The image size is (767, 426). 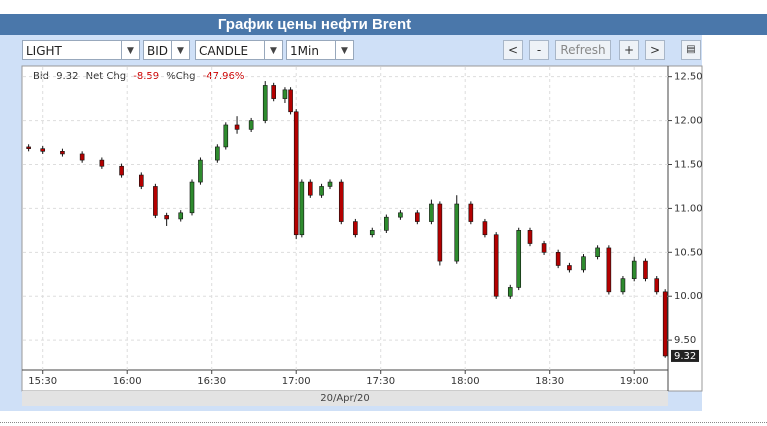 What do you see at coordinates (583, 50) in the screenshot?
I see `refresh-button: Refresh` at bounding box center [583, 50].